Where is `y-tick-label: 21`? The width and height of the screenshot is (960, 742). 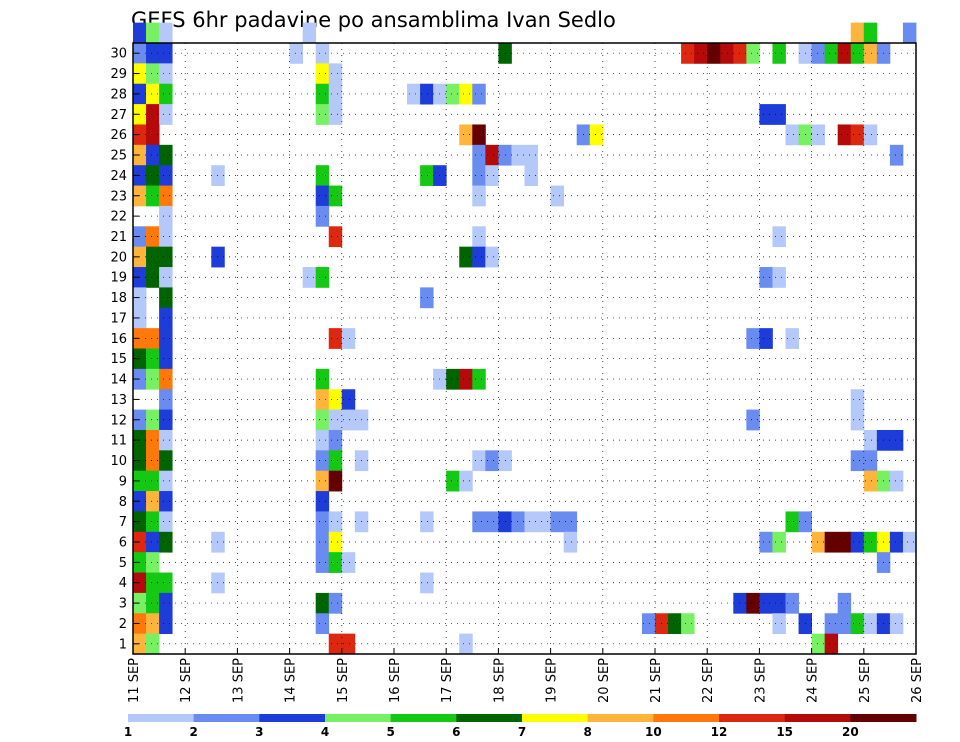 y-tick-label: 21 is located at coordinates (118, 237).